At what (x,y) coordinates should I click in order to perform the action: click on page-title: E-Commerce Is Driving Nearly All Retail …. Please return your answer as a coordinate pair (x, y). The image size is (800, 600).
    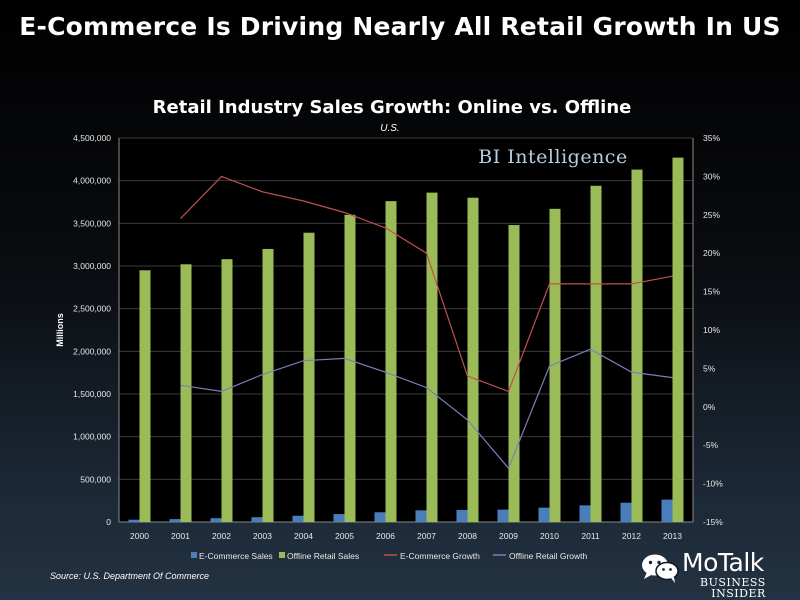
    Looking at the image, I should click on (400, 26).